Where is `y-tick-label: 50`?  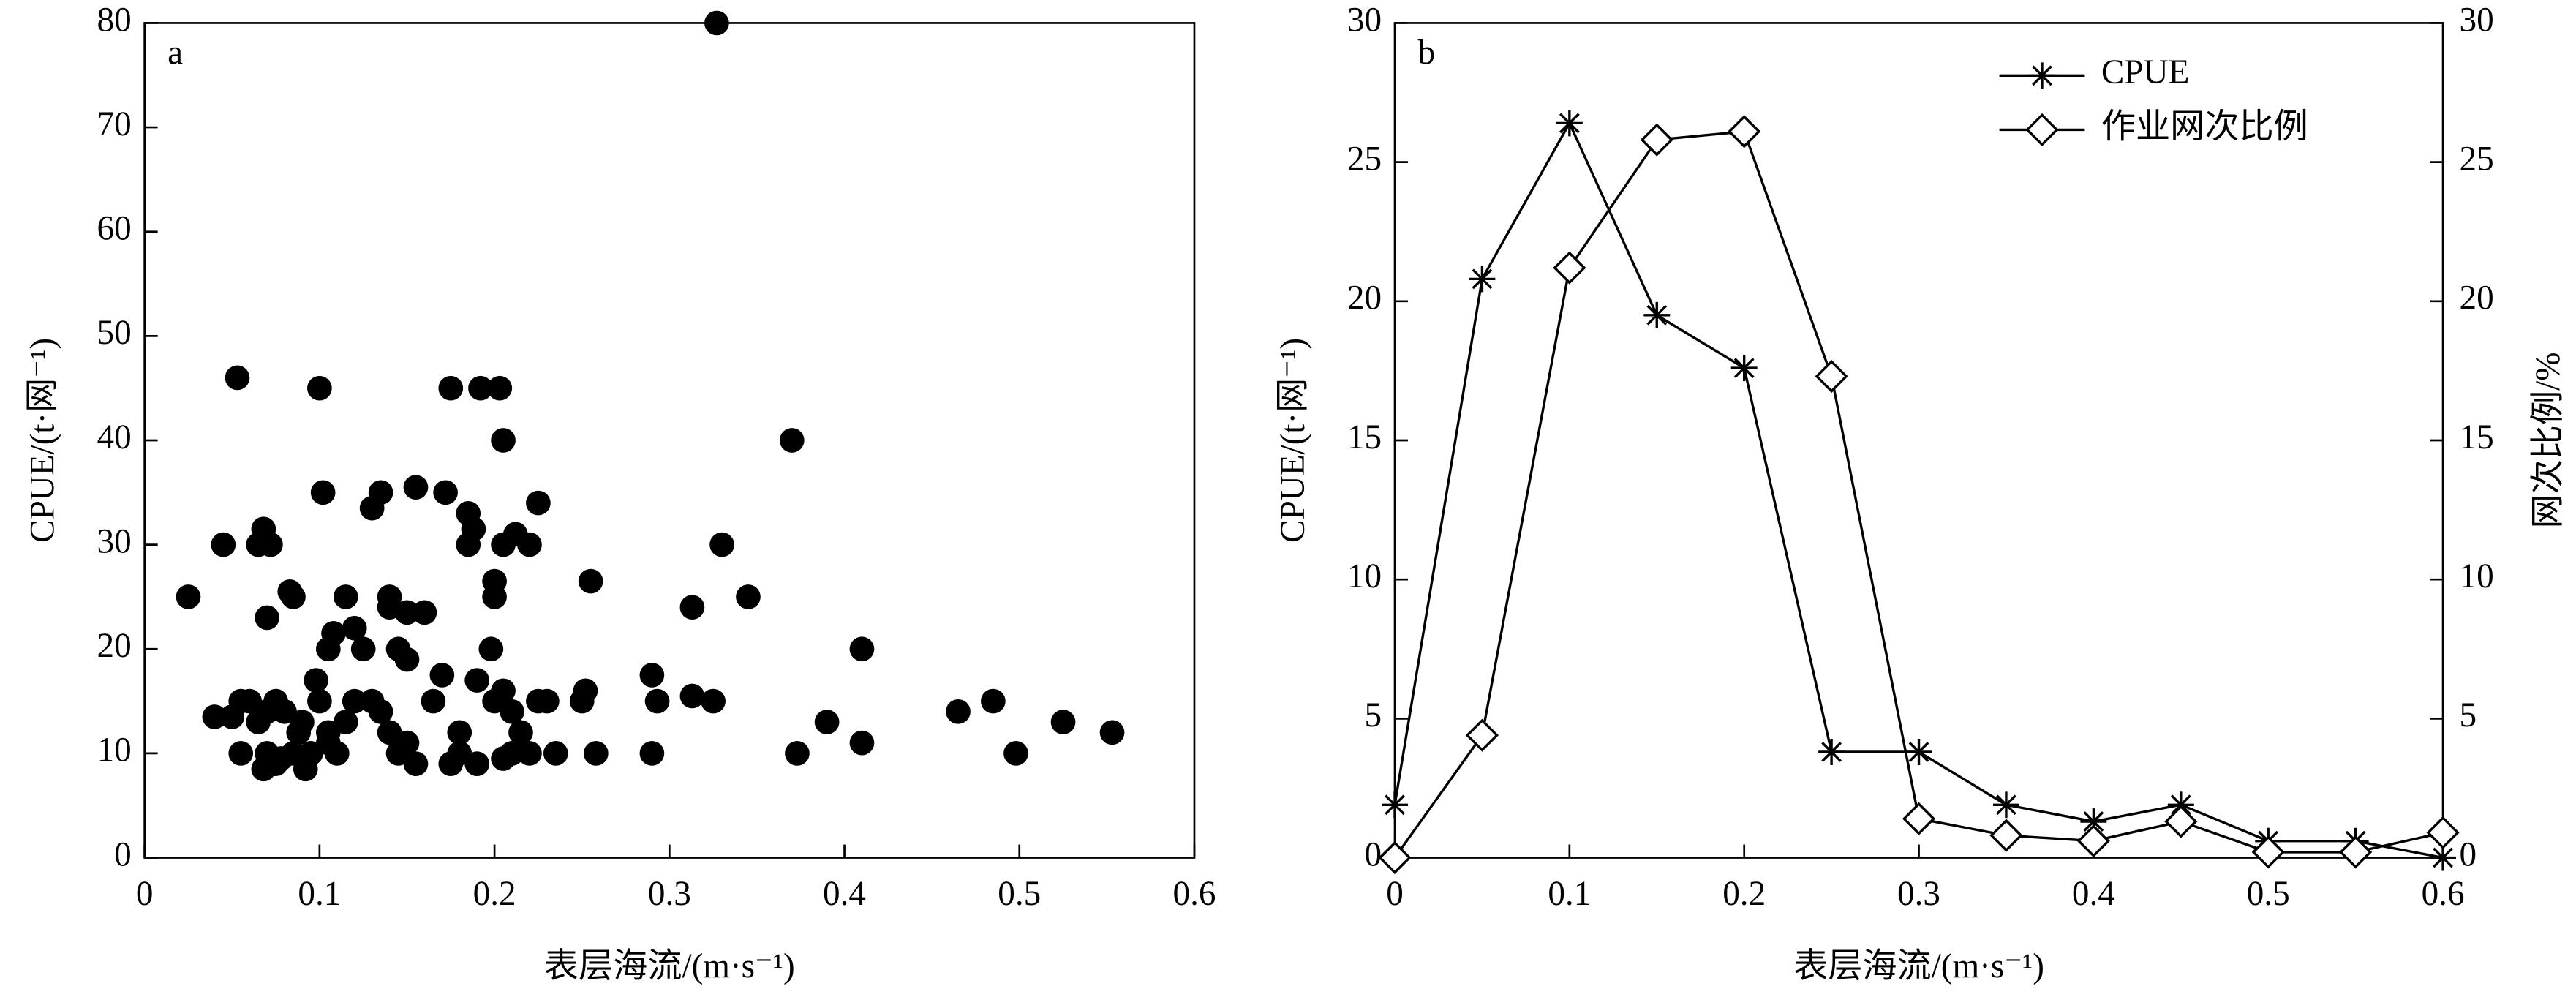
y-tick-label: 50 is located at coordinates (114, 333).